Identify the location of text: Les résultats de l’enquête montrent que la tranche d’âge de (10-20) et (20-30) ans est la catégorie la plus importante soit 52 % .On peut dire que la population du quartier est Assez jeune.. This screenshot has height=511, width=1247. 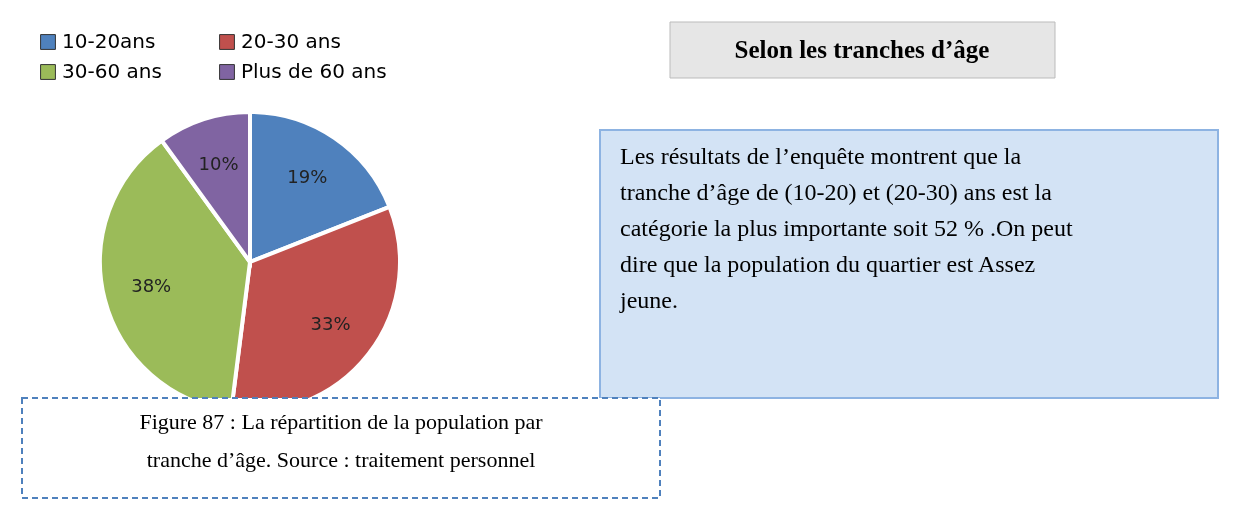
(846, 228).